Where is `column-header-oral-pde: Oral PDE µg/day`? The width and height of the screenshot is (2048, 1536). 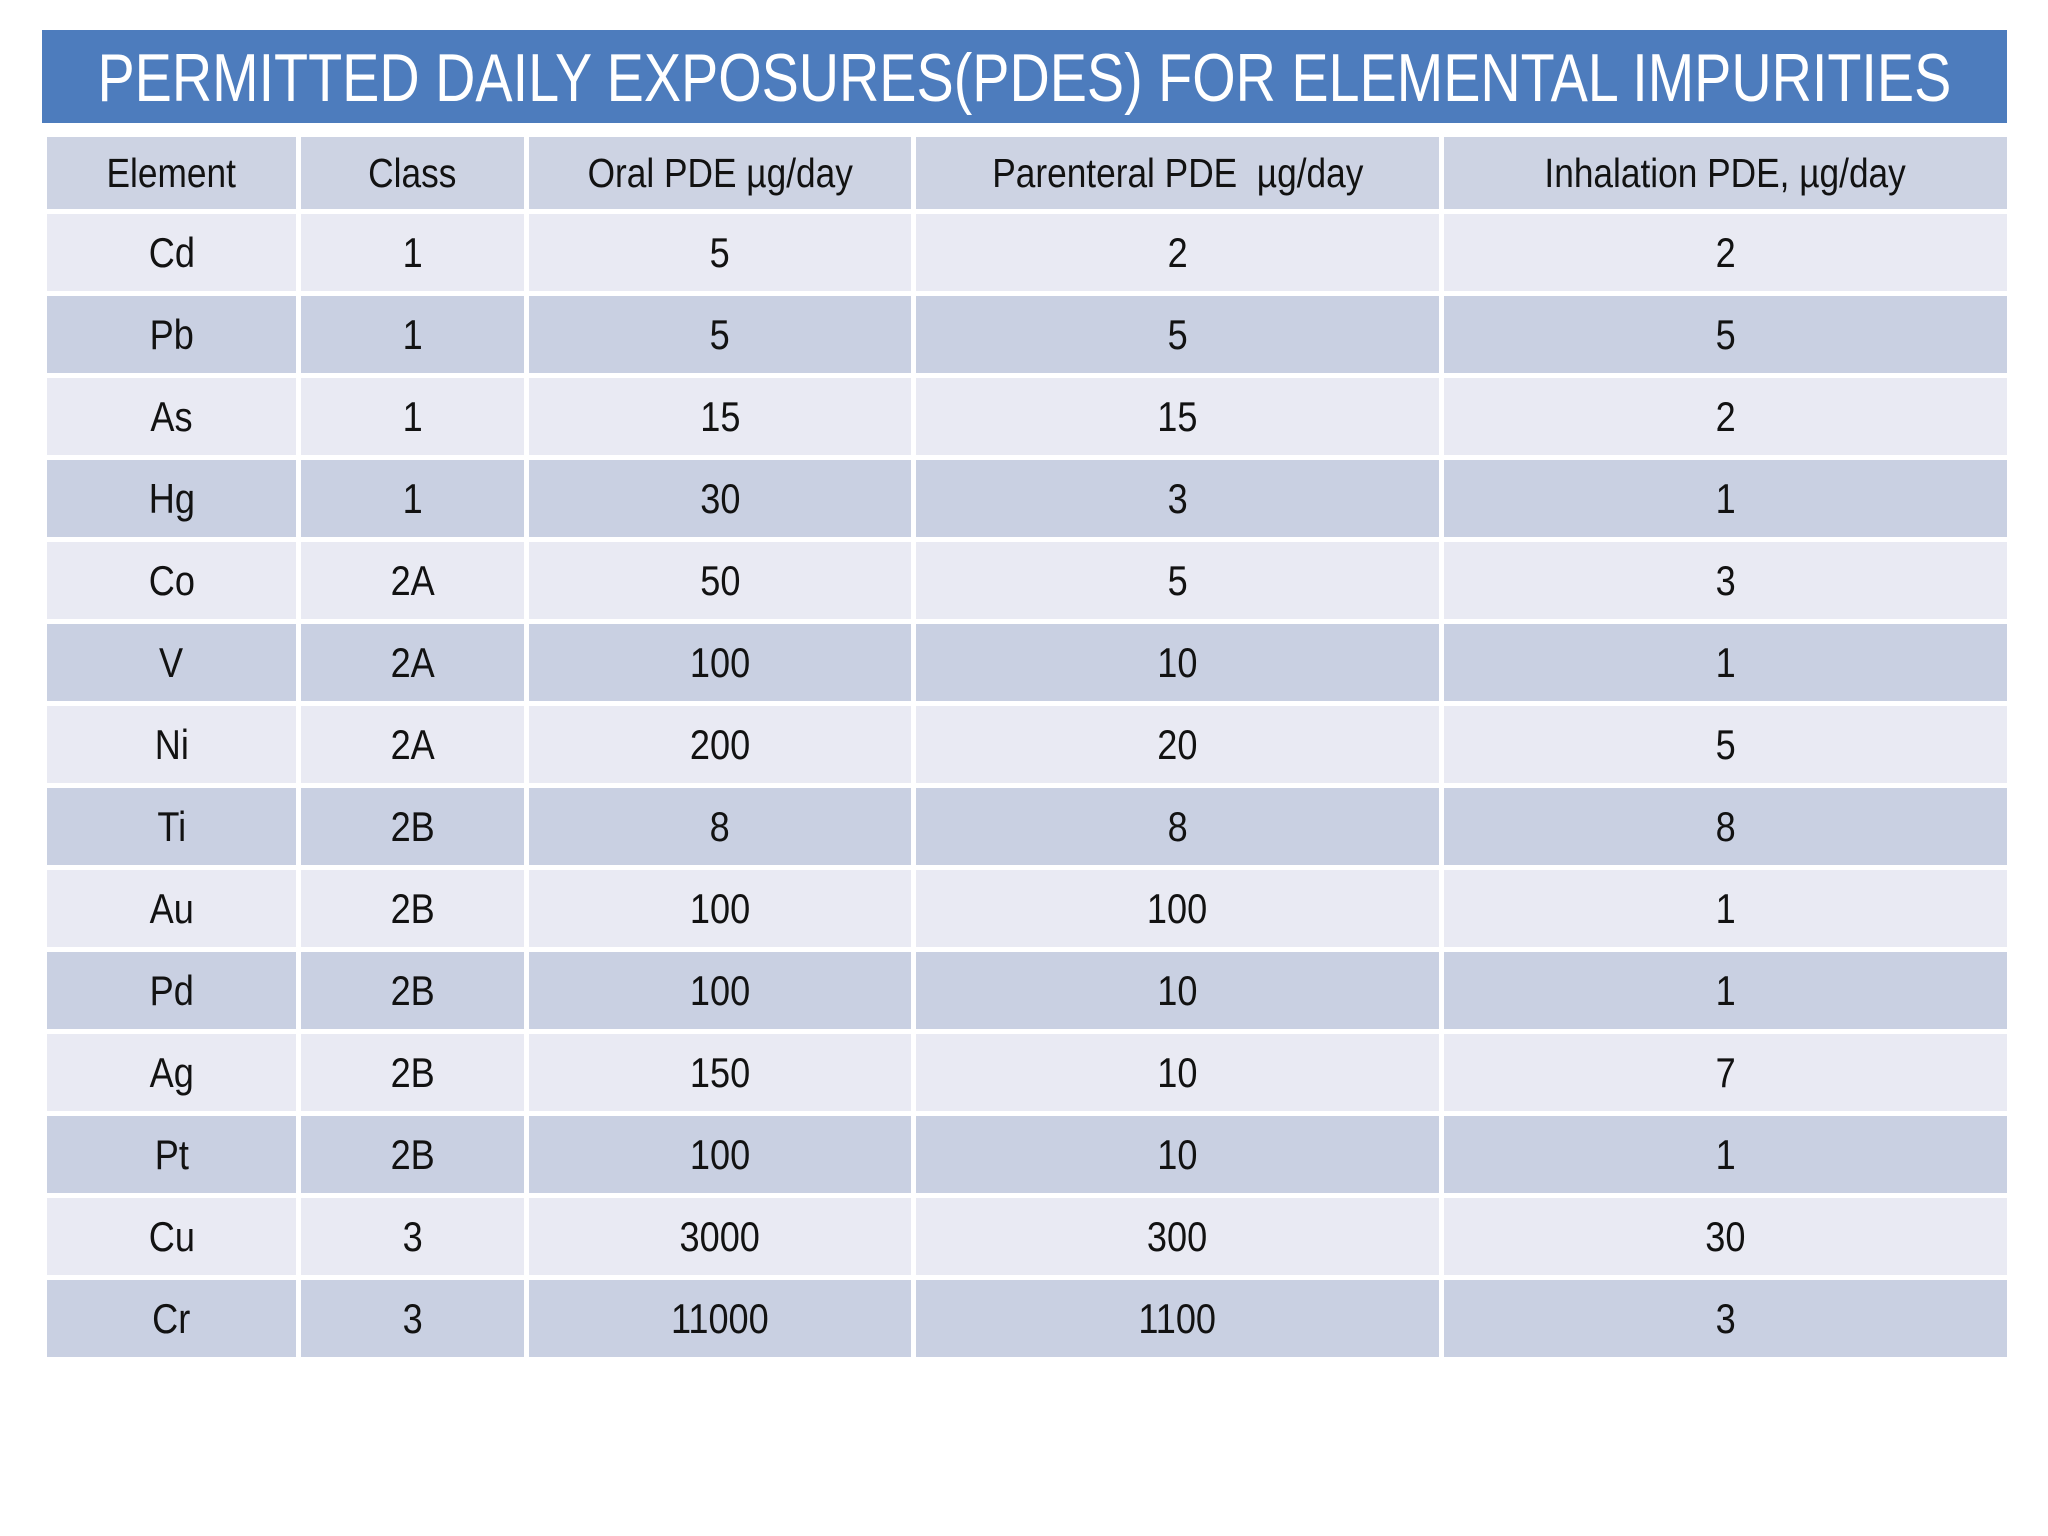
column-header-oral-pde: Oral PDE µg/day is located at coordinates (720, 173).